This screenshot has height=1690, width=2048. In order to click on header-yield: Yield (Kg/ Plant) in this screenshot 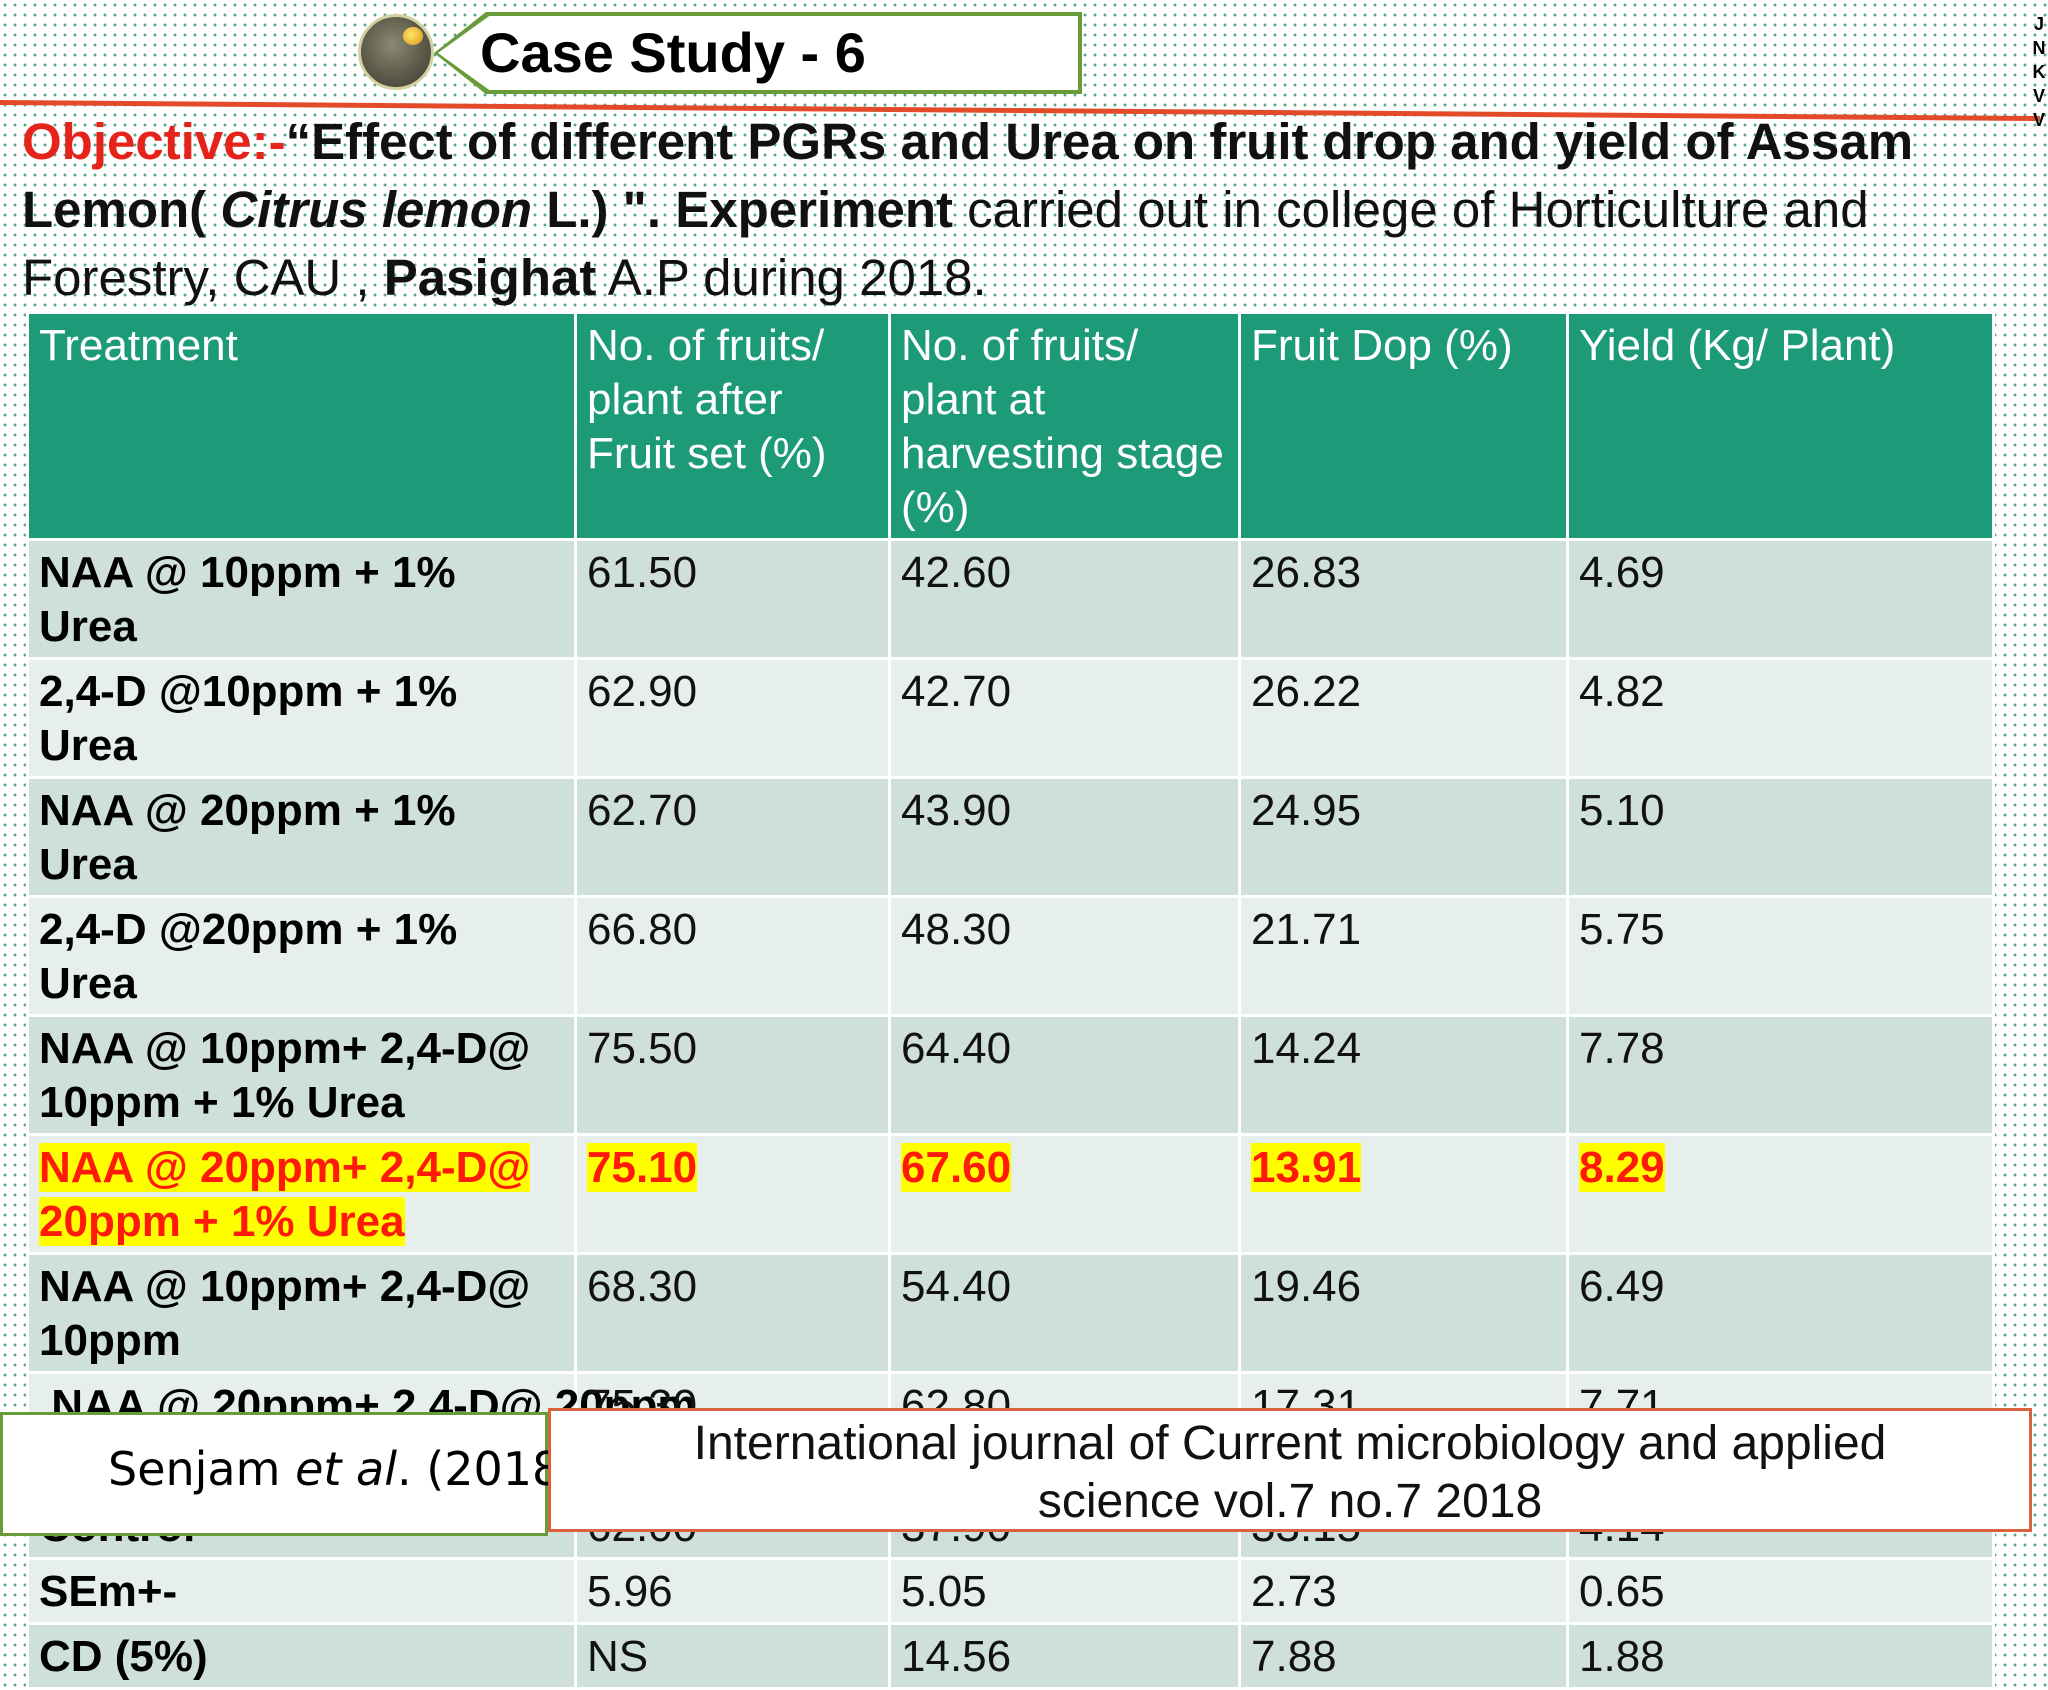, I will do `click(1780, 426)`.